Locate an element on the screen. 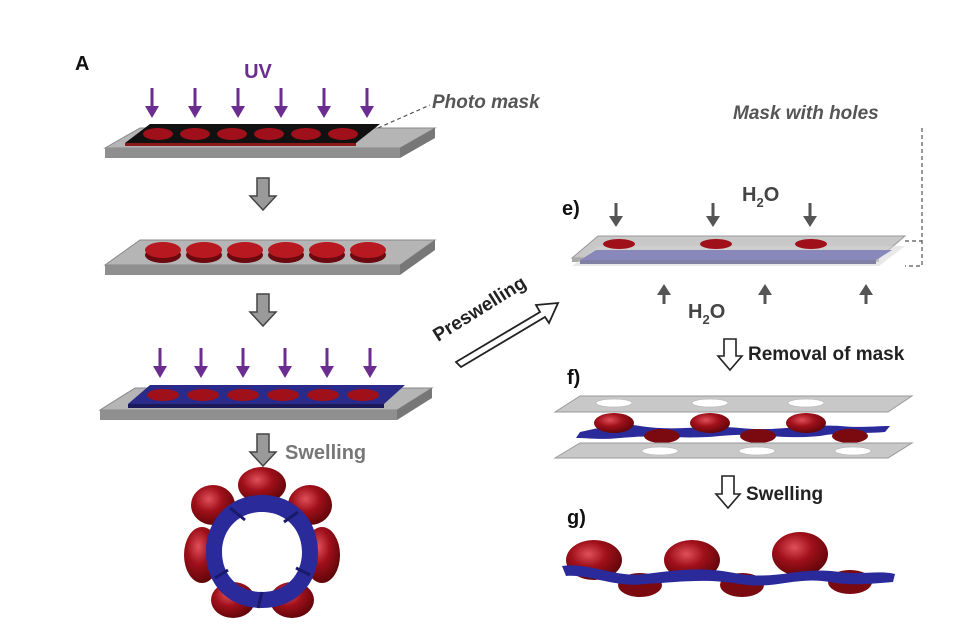 This screenshot has width=970, height=644. mask-sandwich is located at coordinates (738, 250).